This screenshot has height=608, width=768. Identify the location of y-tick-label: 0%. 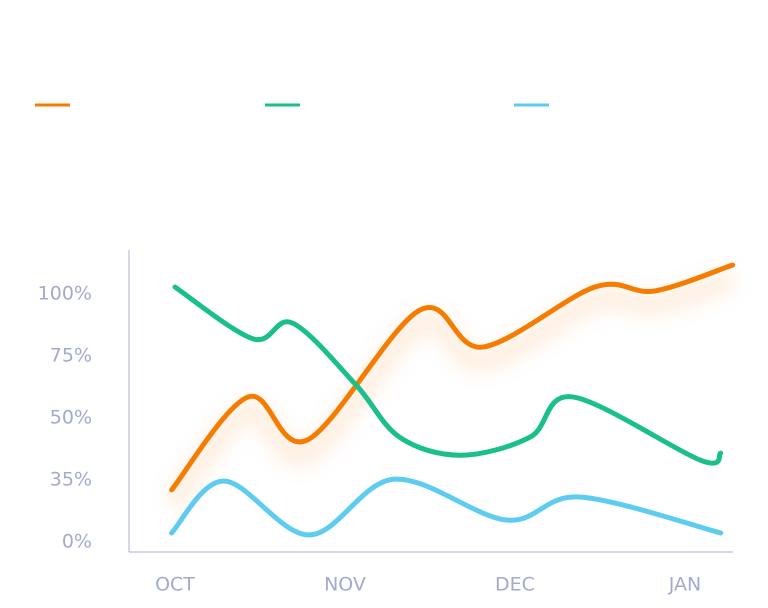
(77, 542).